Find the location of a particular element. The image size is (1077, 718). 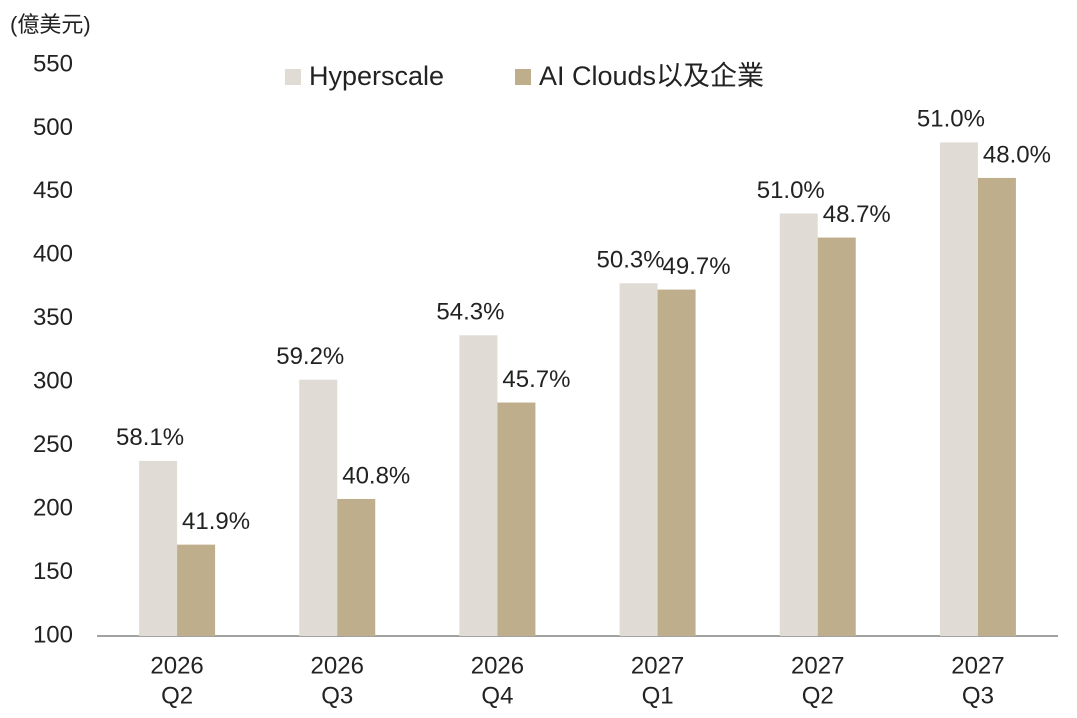

y-tick-label: 400 is located at coordinates (53, 254).